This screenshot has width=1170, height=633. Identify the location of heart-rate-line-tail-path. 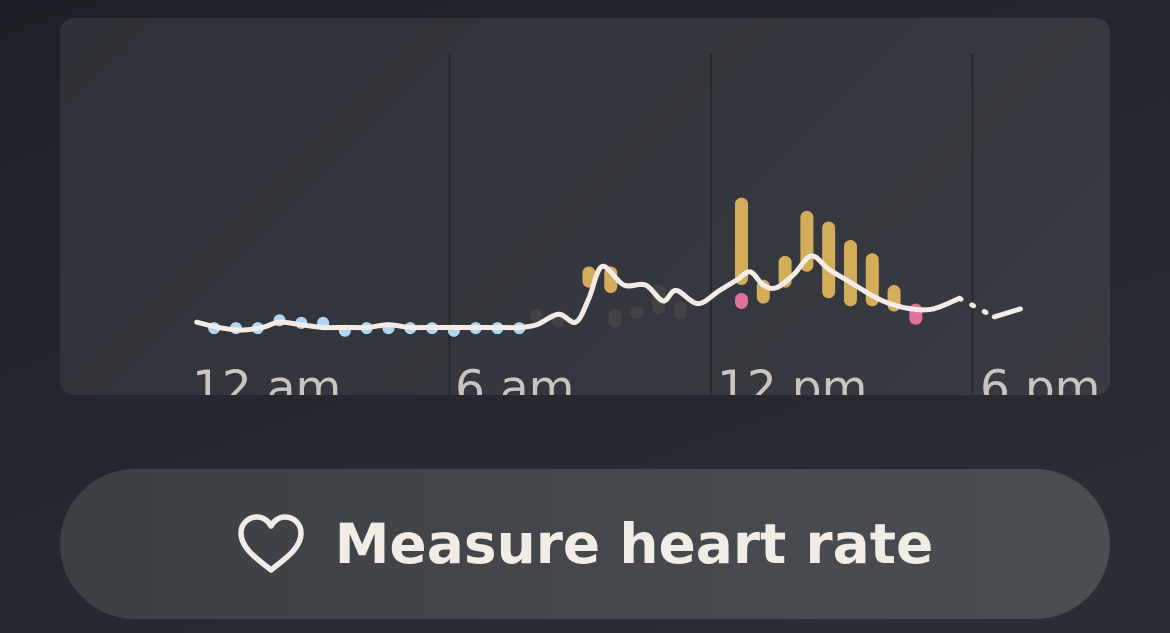
(1007, 313).